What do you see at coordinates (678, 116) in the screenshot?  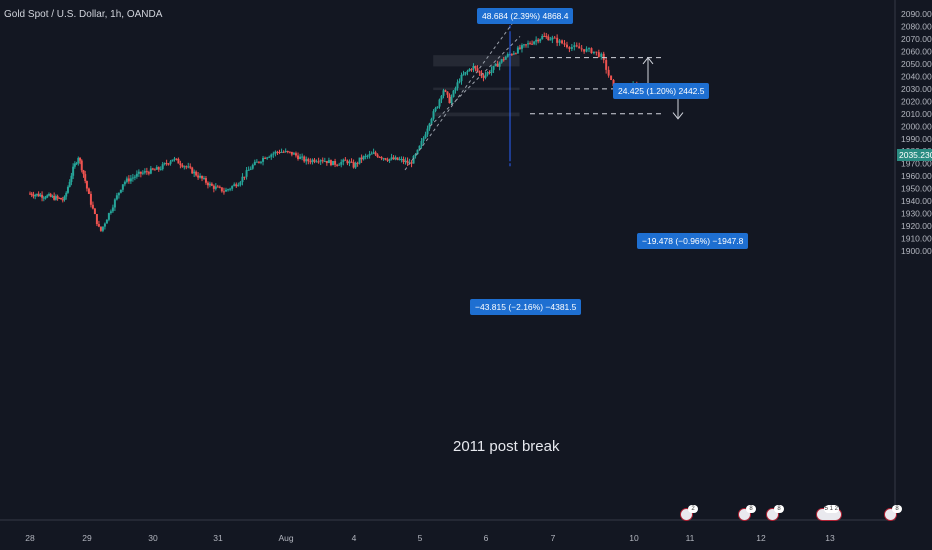 I see `arrow-down-head-icon` at bounding box center [678, 116].